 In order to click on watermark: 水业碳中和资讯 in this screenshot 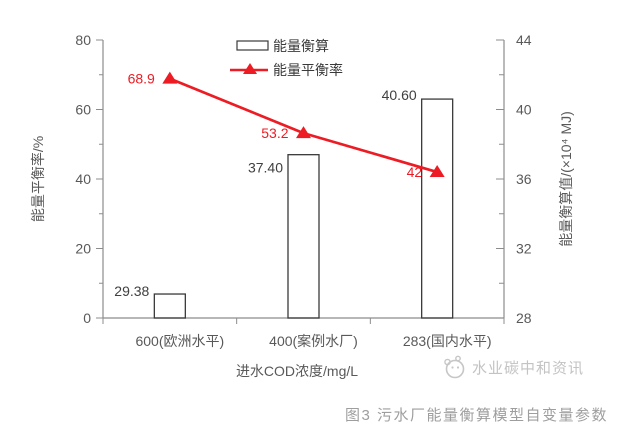, I will do `click(512, 367)`.